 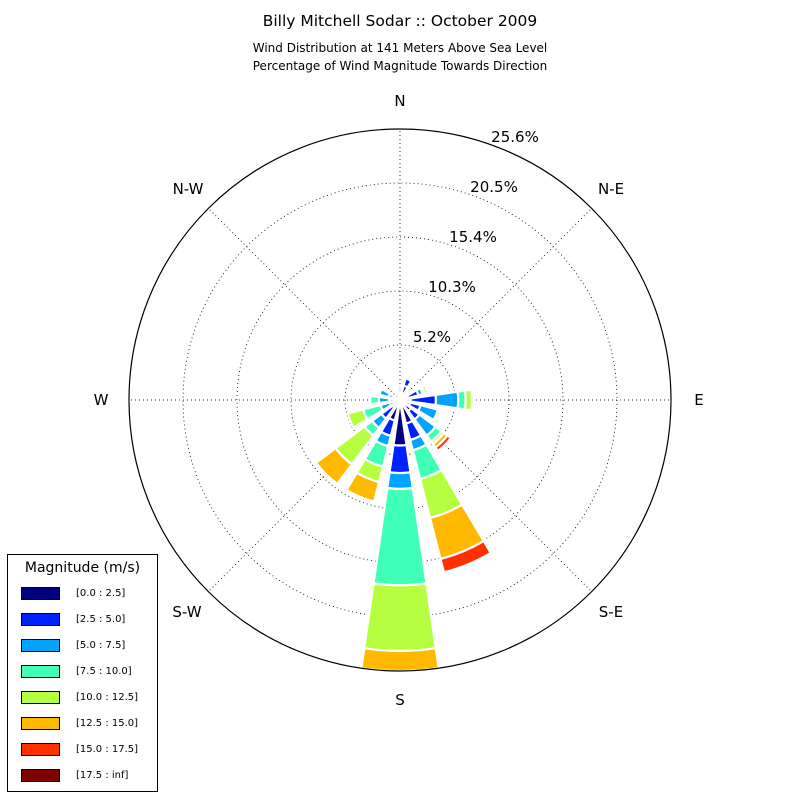 I want to click on legend-label: [15.0 : 17.5], so click(x=107, y=749).